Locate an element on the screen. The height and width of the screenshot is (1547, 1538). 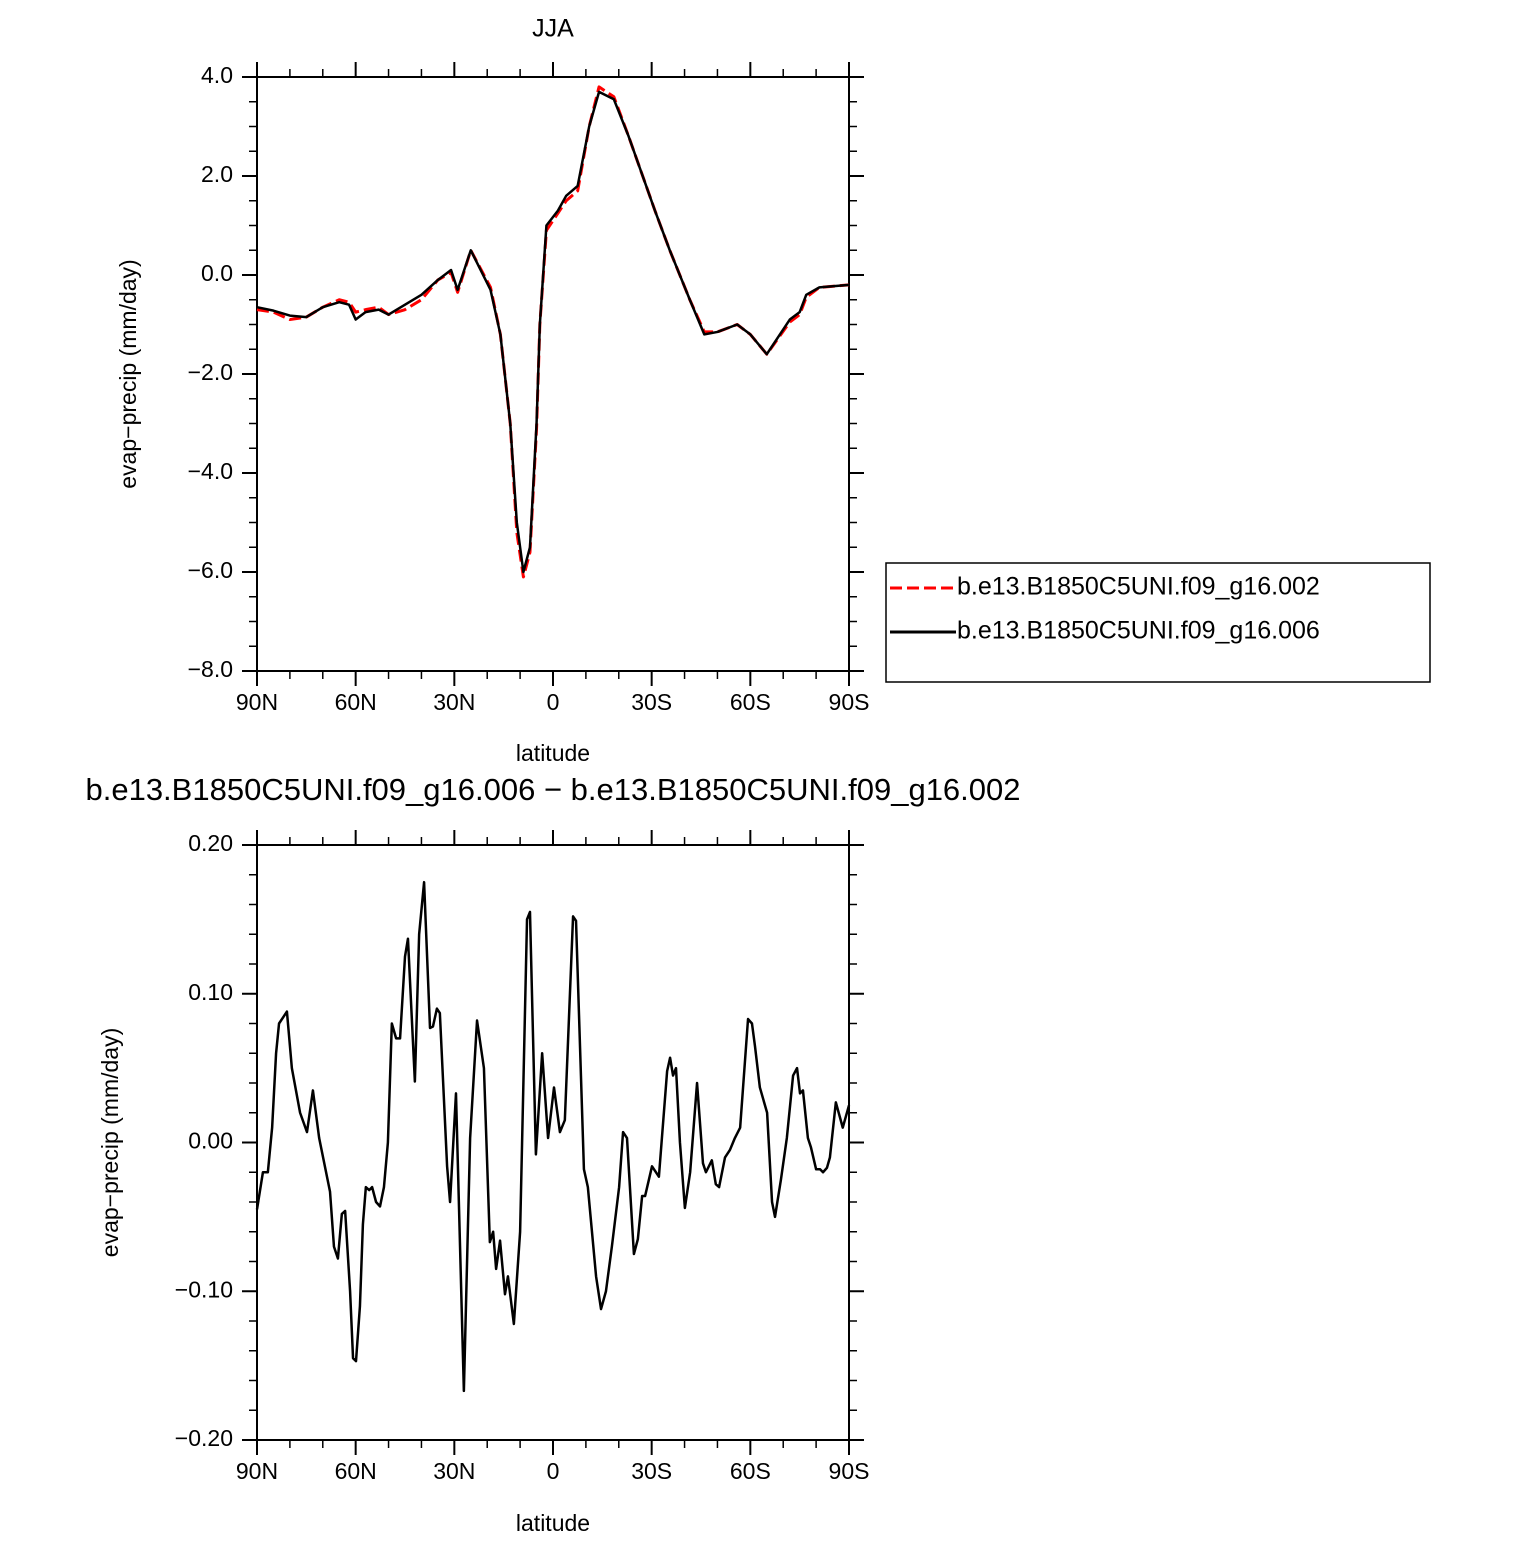
y-tick-label: −2.0 is located at coordinates (210, 372).